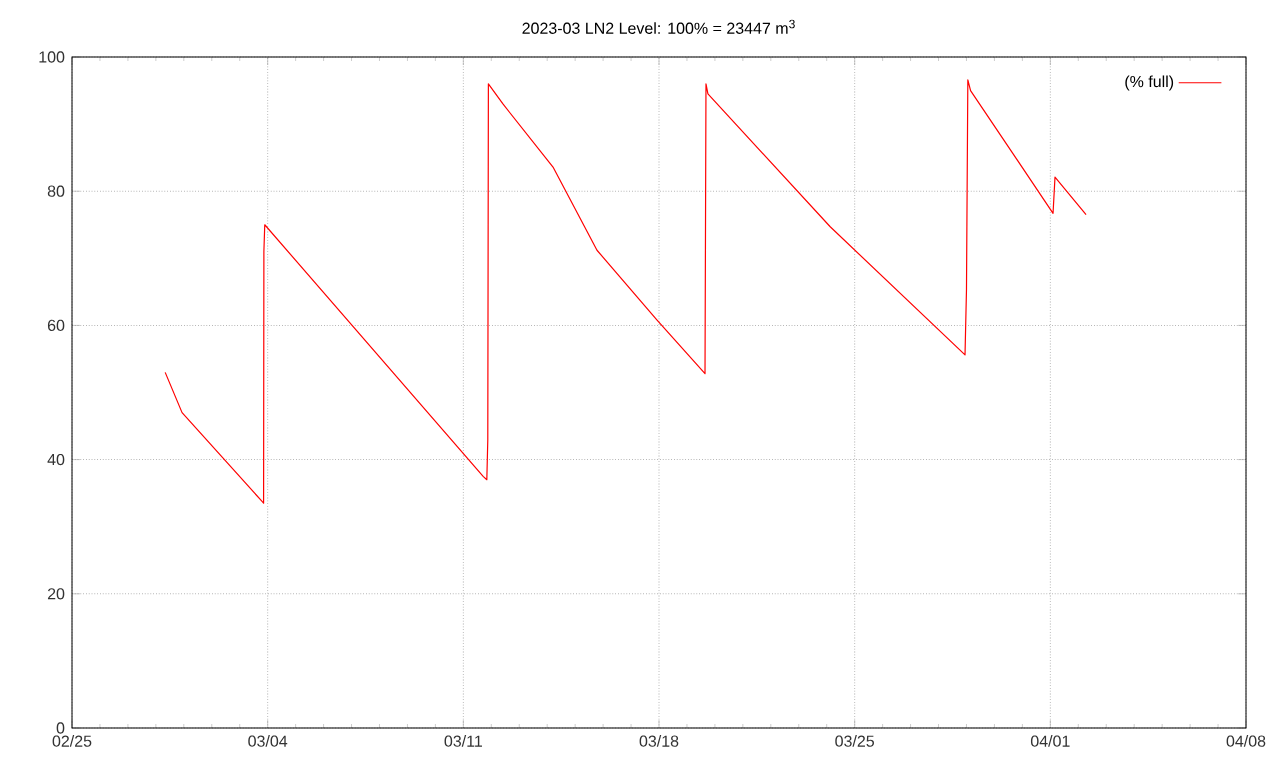 Image resolution: width=1280 pixels, height=768 pixels. What do you see at coordinates (659, 741) in the screenshot?
I see `x-tick-label: 03/18` at bounding box center [659, 741].